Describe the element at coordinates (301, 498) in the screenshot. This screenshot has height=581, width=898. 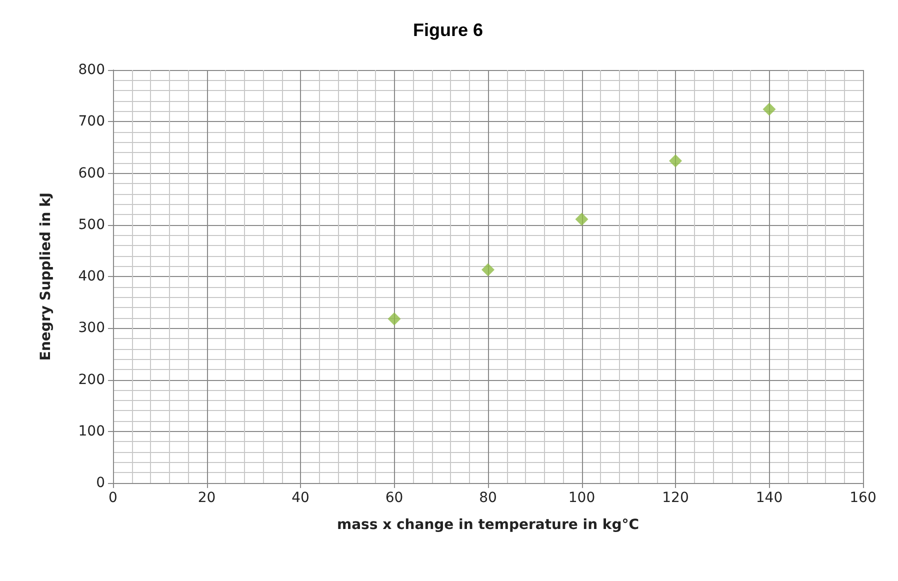
I see `x-tick-label: 40` at that location.